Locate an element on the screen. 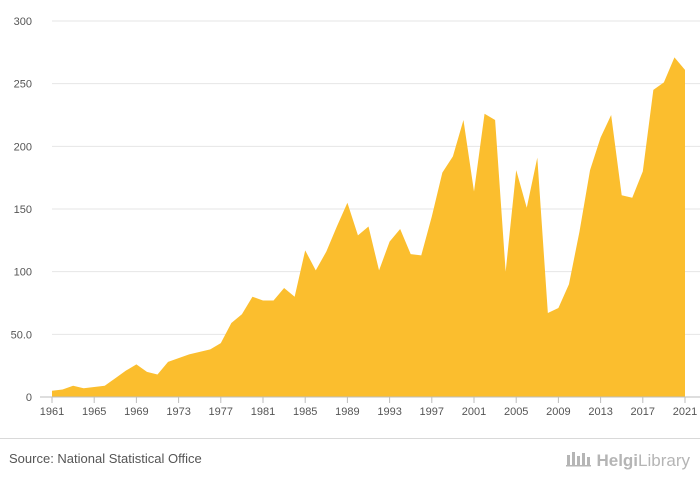 The width and height of the screenshot is (700, 483). x-tick-label: 1989 is located at coordinates (347, 412).